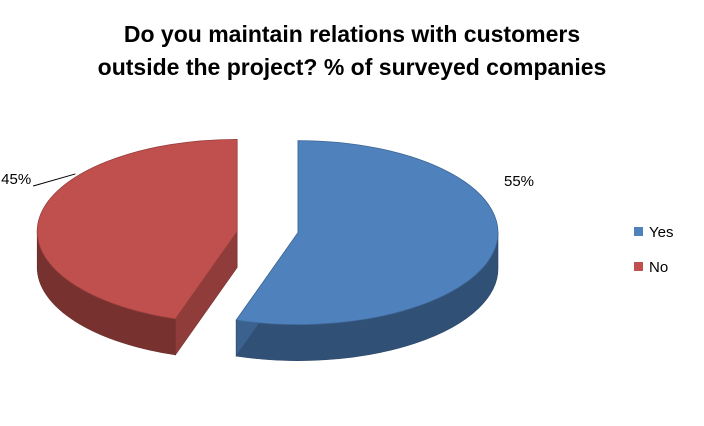 The width and height of the screenshot is (704, 426). Describe the element at coordinates (16, 179) in the screenshot. I see `data-label-no: 45%` at that location.